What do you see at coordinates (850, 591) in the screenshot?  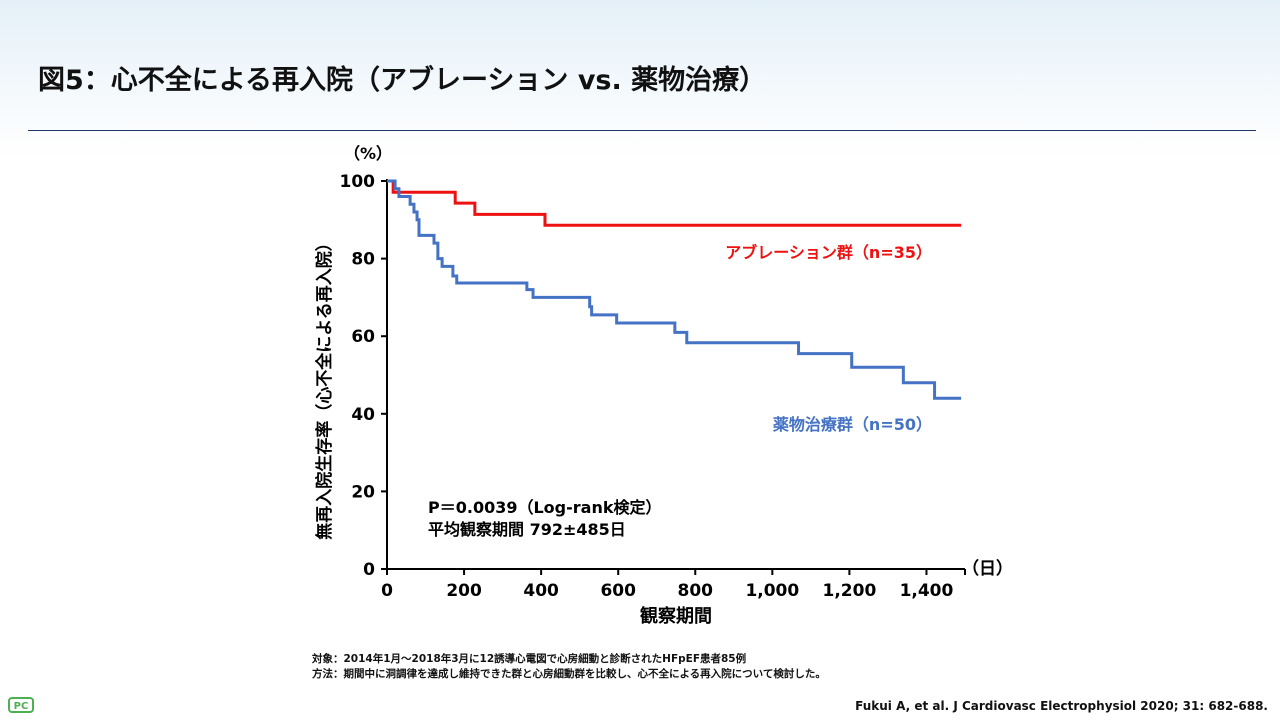 I see `x-tick-label: 1,200` at bounding box center [850, 591].